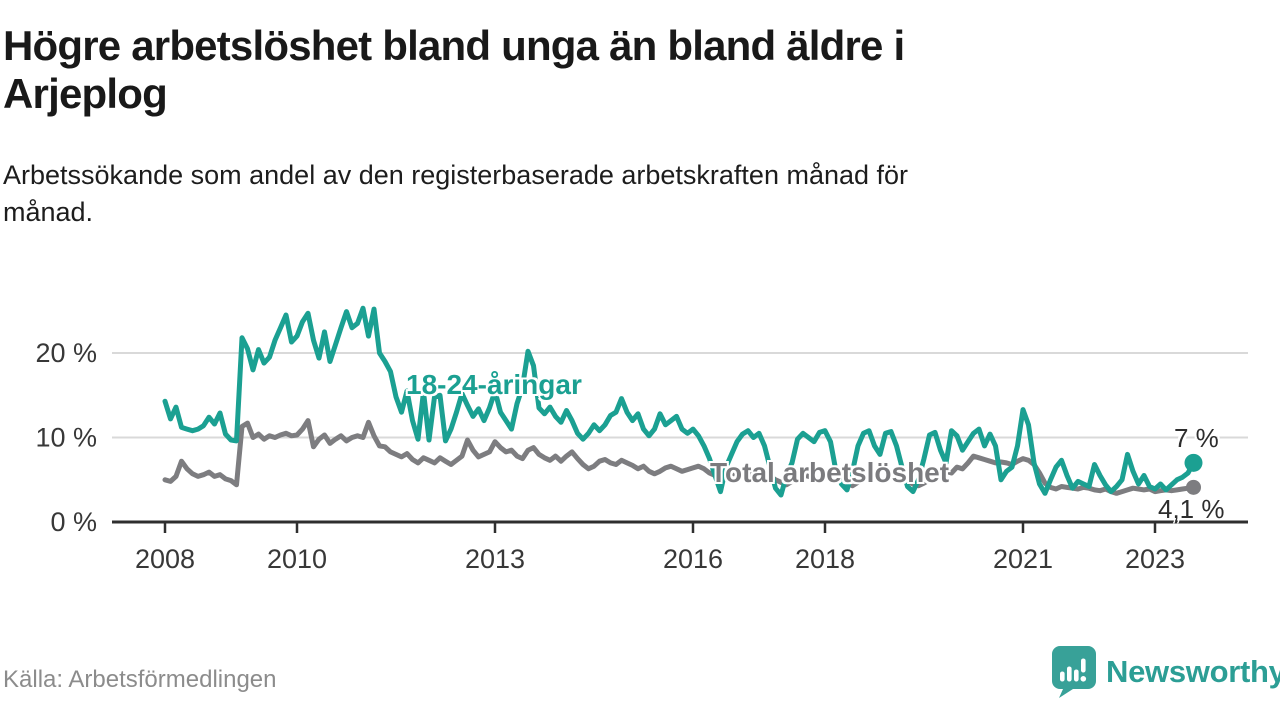 The width and height of the screenshot is (1280, 720). I want to click on svg-text: 2016, so click(693, 559).